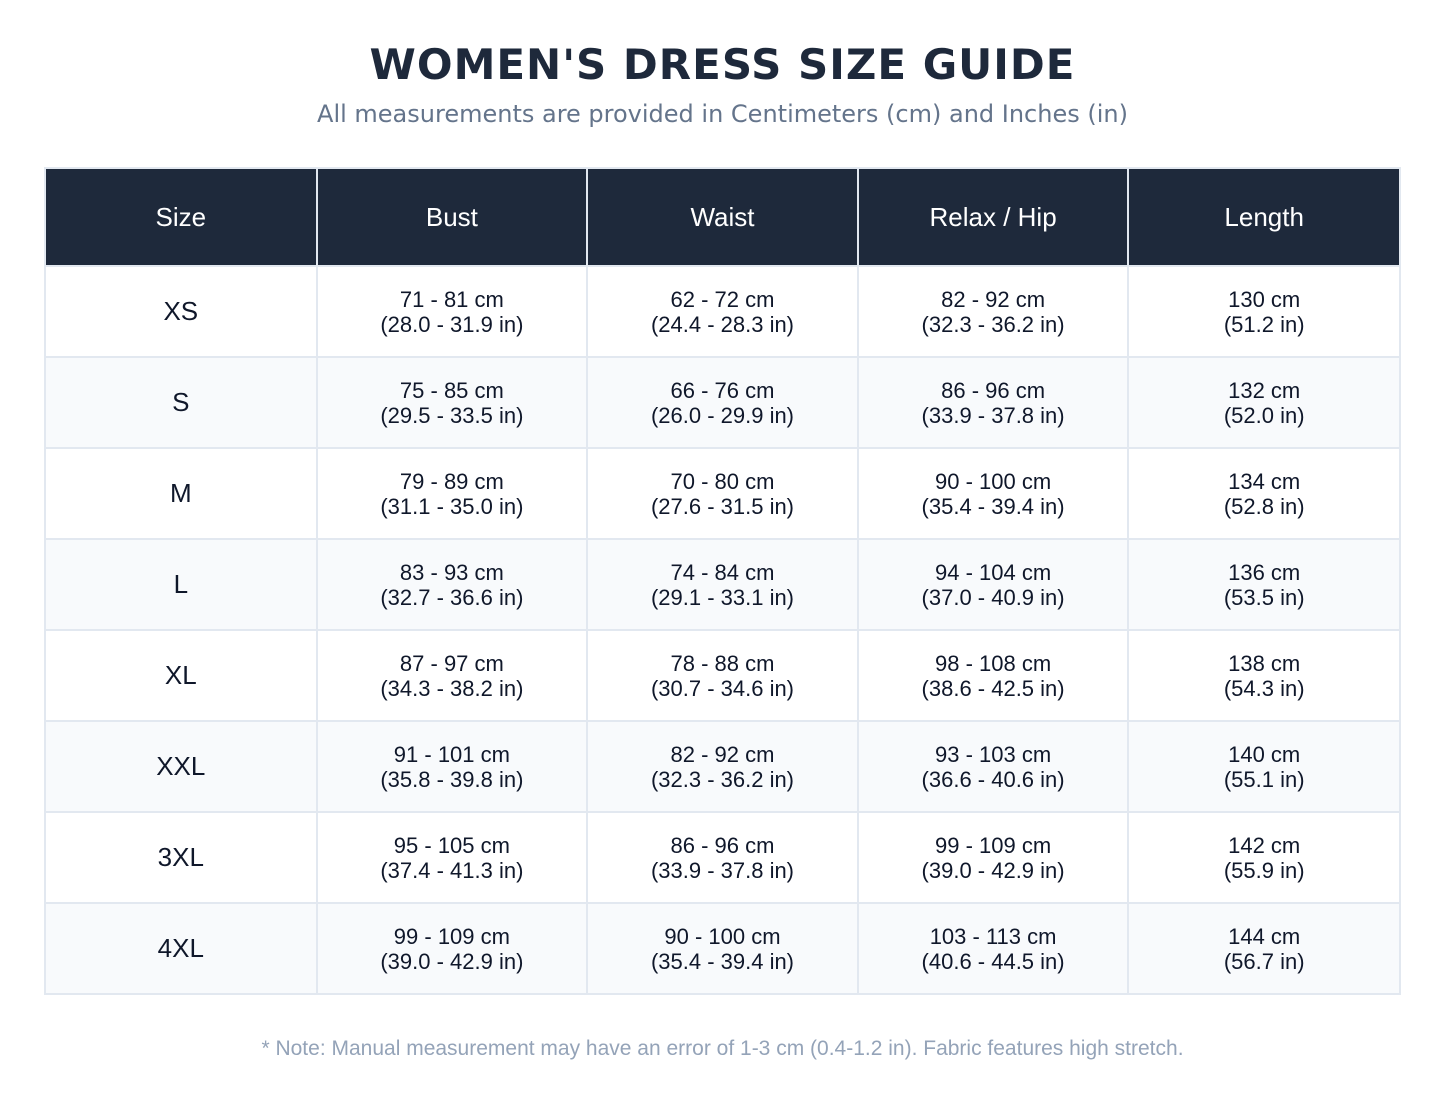  What do you see at coordinates (722, 663) in the screenshot?
I see `waist-cm-value: 78 - 88 cm` at bounding box center [722, 663].